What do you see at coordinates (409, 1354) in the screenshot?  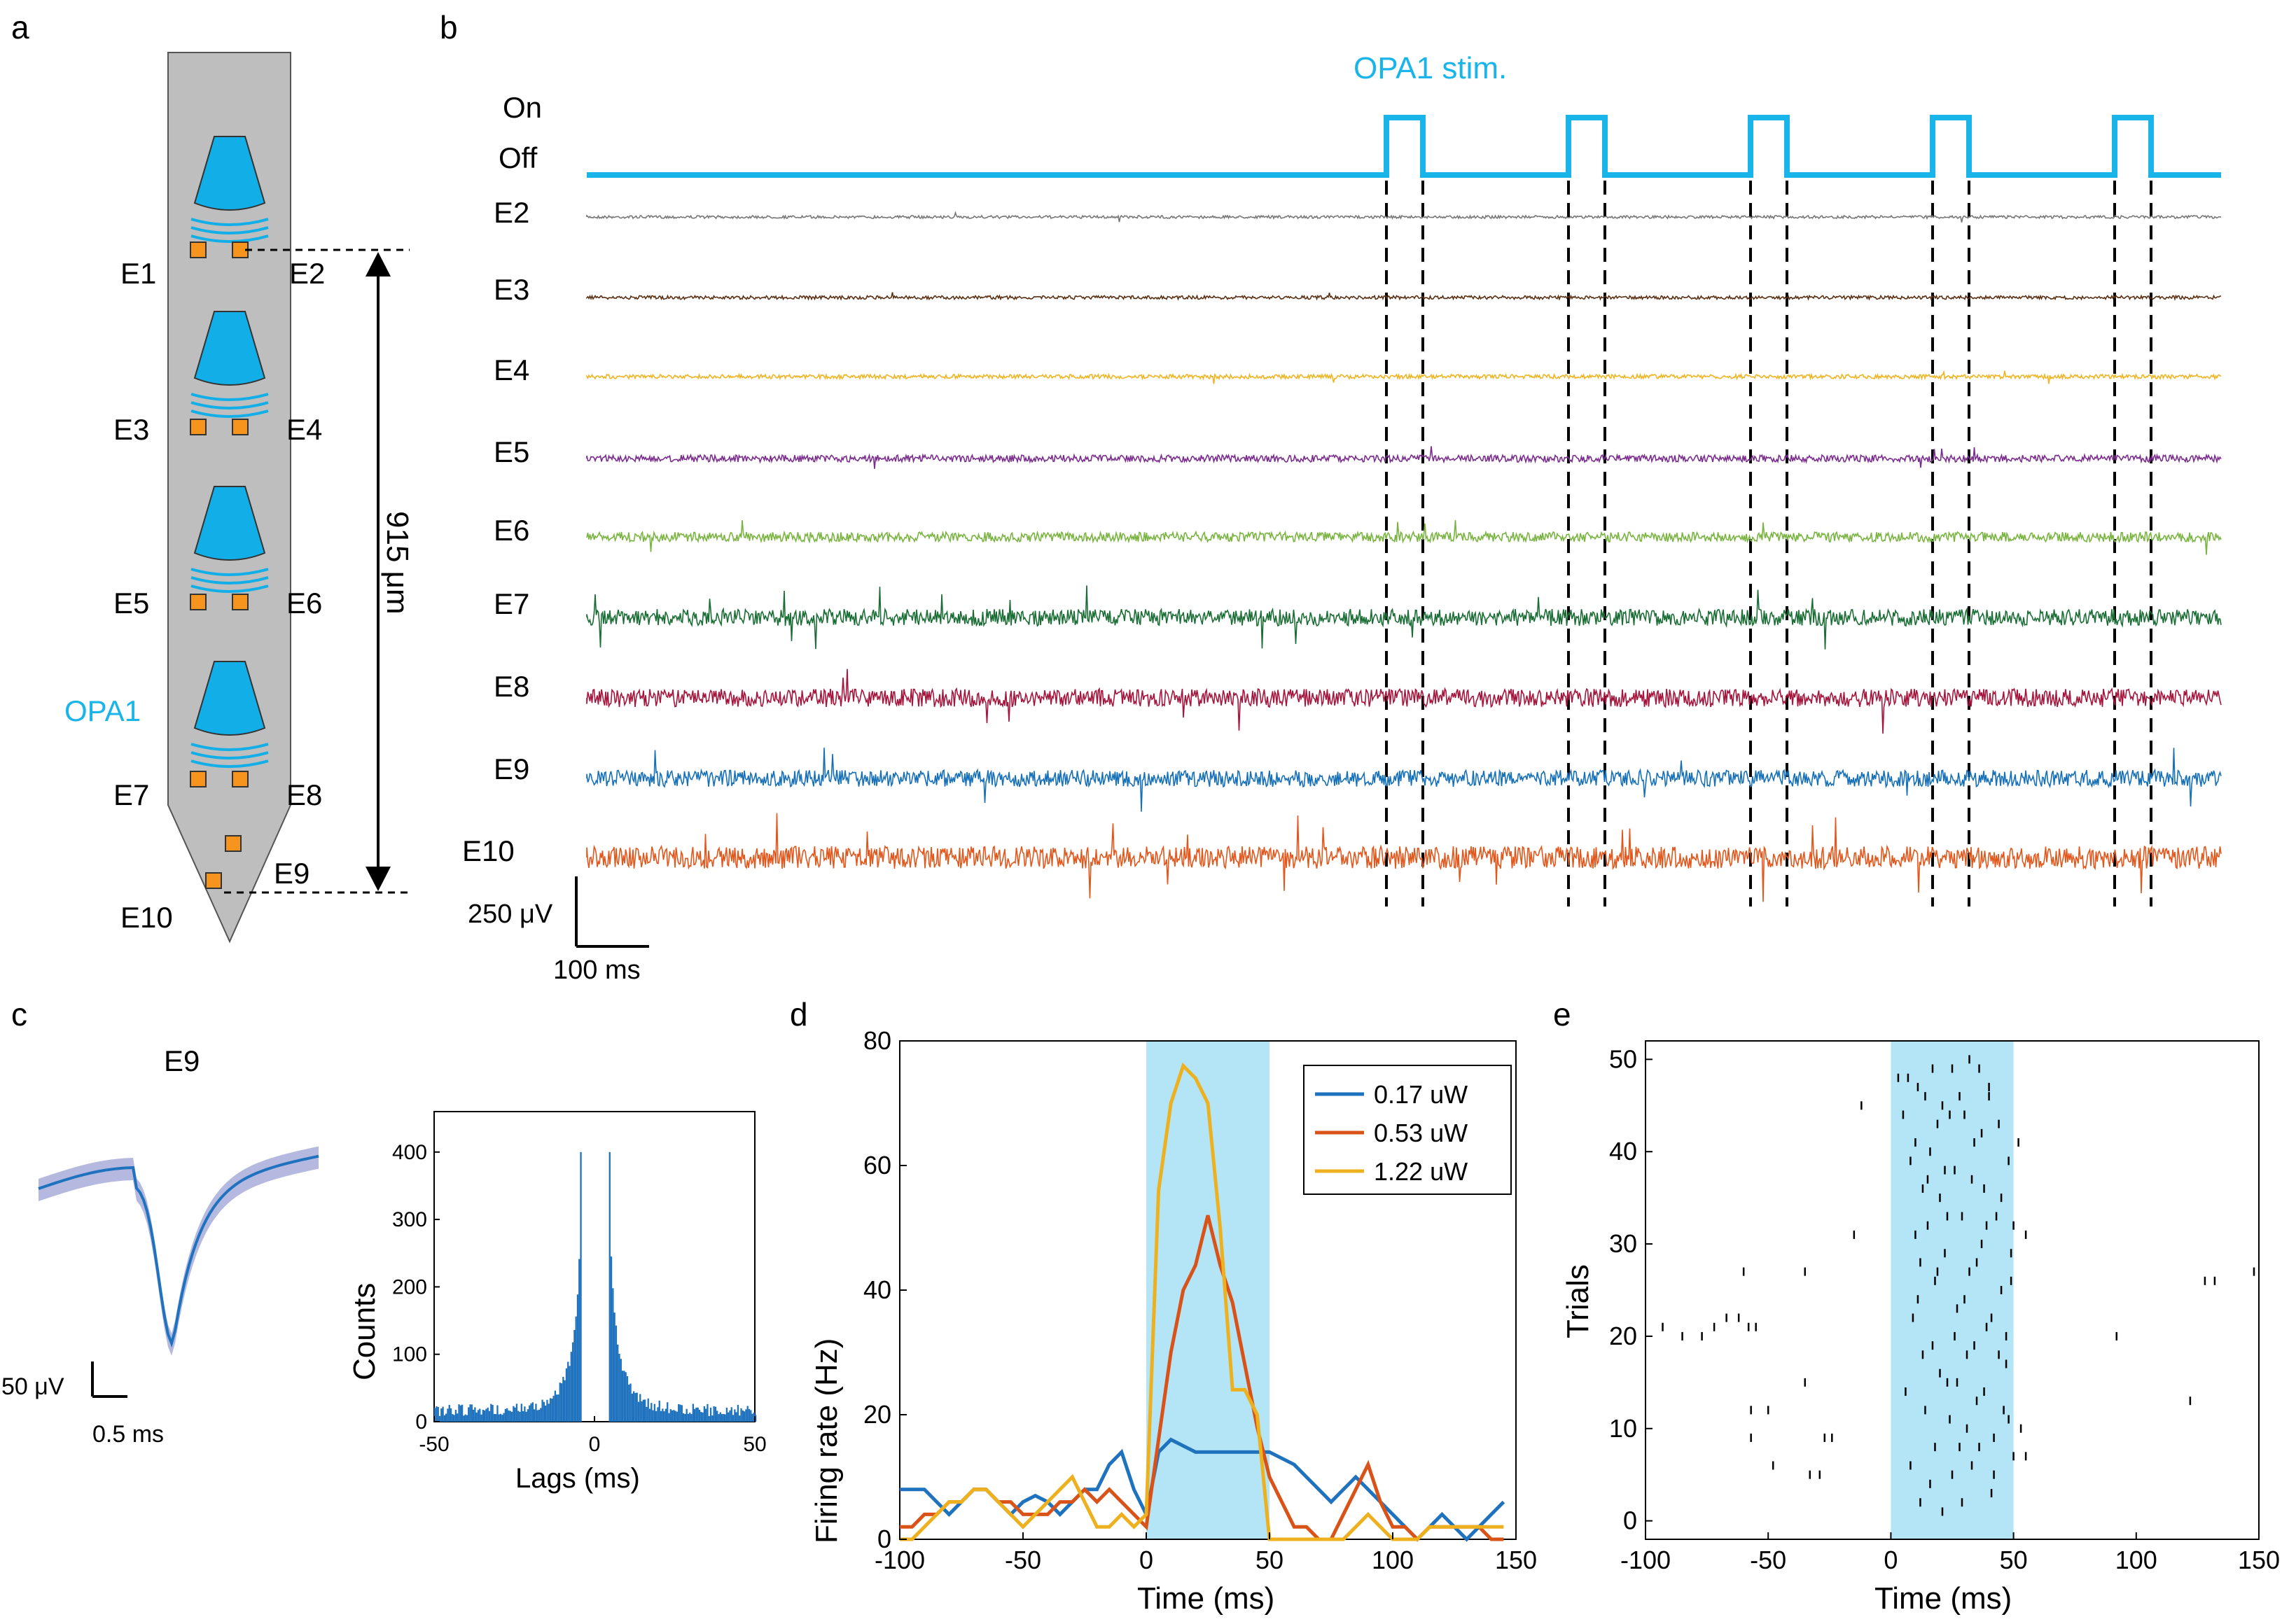 I see `acg-ytick-label: 100` at bounding box center [409, 1354].